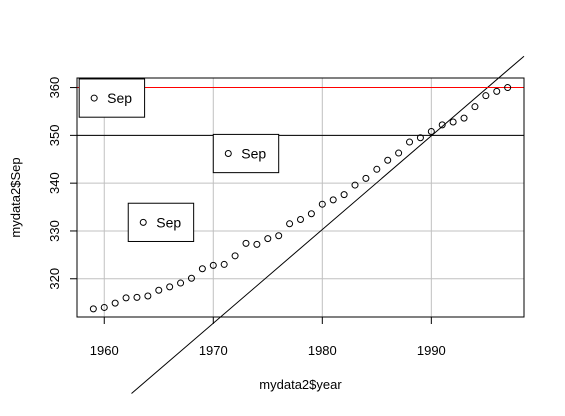  I want to click on x-axis: 1960 1970 1980 1990, so click(268, 337).